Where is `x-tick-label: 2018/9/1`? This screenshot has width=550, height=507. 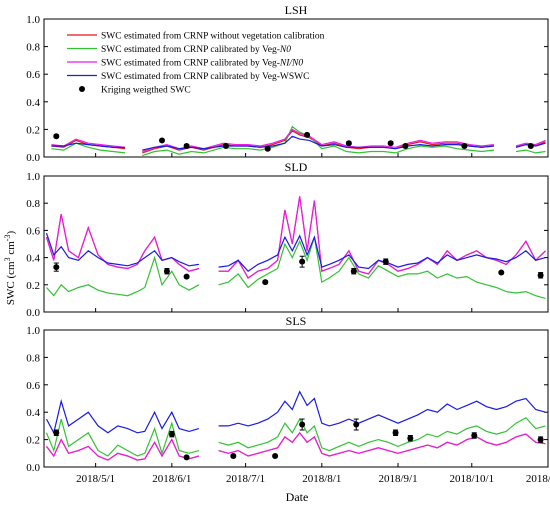 x-tick-label: 2018/9/1 is located at coordinates (397, 479).